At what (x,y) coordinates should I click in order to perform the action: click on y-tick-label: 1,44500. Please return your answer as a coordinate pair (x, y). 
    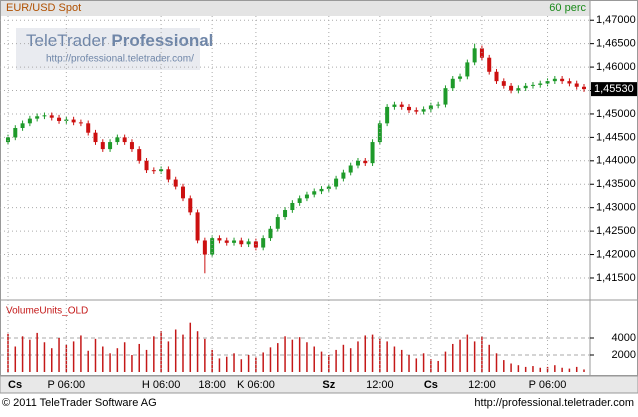
    Looking at the image, I should click on (616, 137).